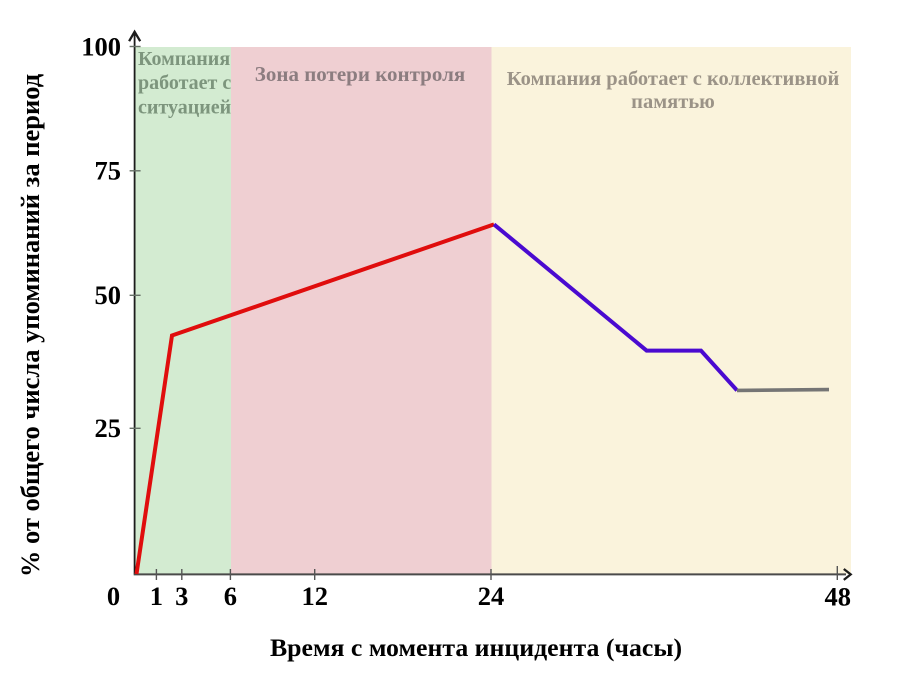 The height and width of the screenshot is (681, 900). Describe the element at coordinates (101, 47) in the screenshot. I see `svg-text: 100` at that location.